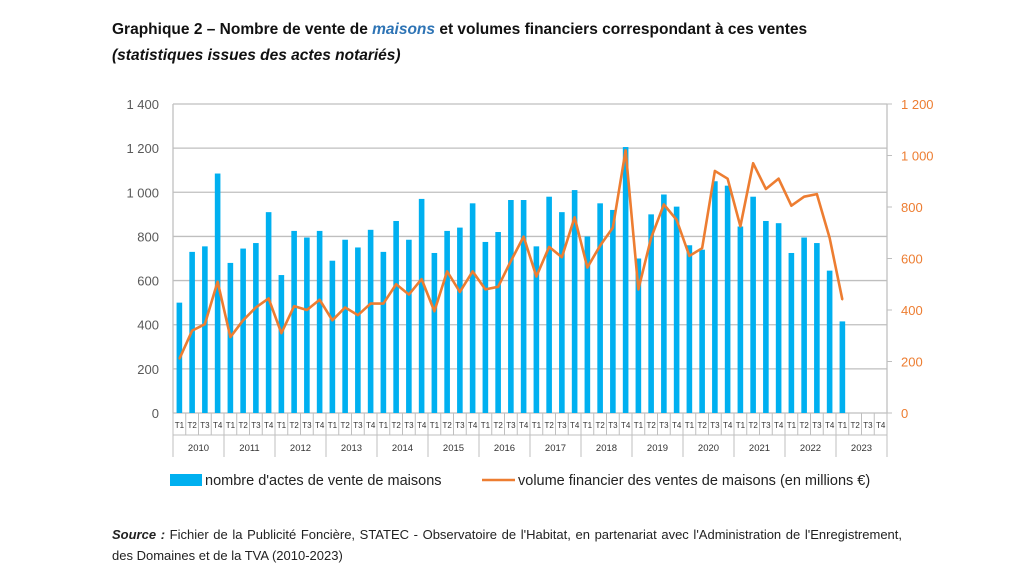  I want to click on y-left-tick-label: 0, so click(155, 413).